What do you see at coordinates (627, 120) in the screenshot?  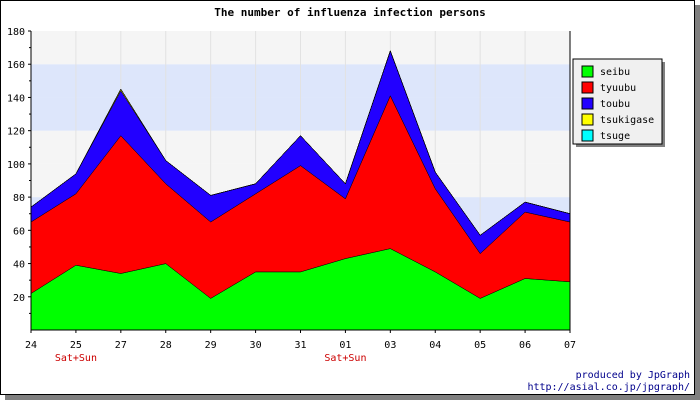 I see `legend-label-tsukigase: tsukigase` at bounding box center [627, 120].